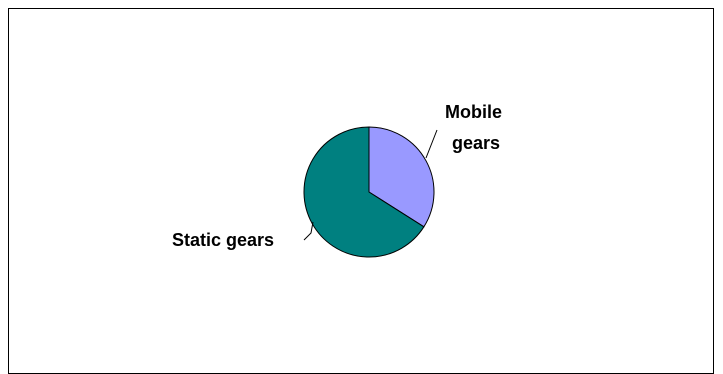 The height and width of the screenshot is (374, 723). What do you see at coordinates (308, 231) in the screenshot?
I see `leader-line-static` at bounding box center [308, 231].